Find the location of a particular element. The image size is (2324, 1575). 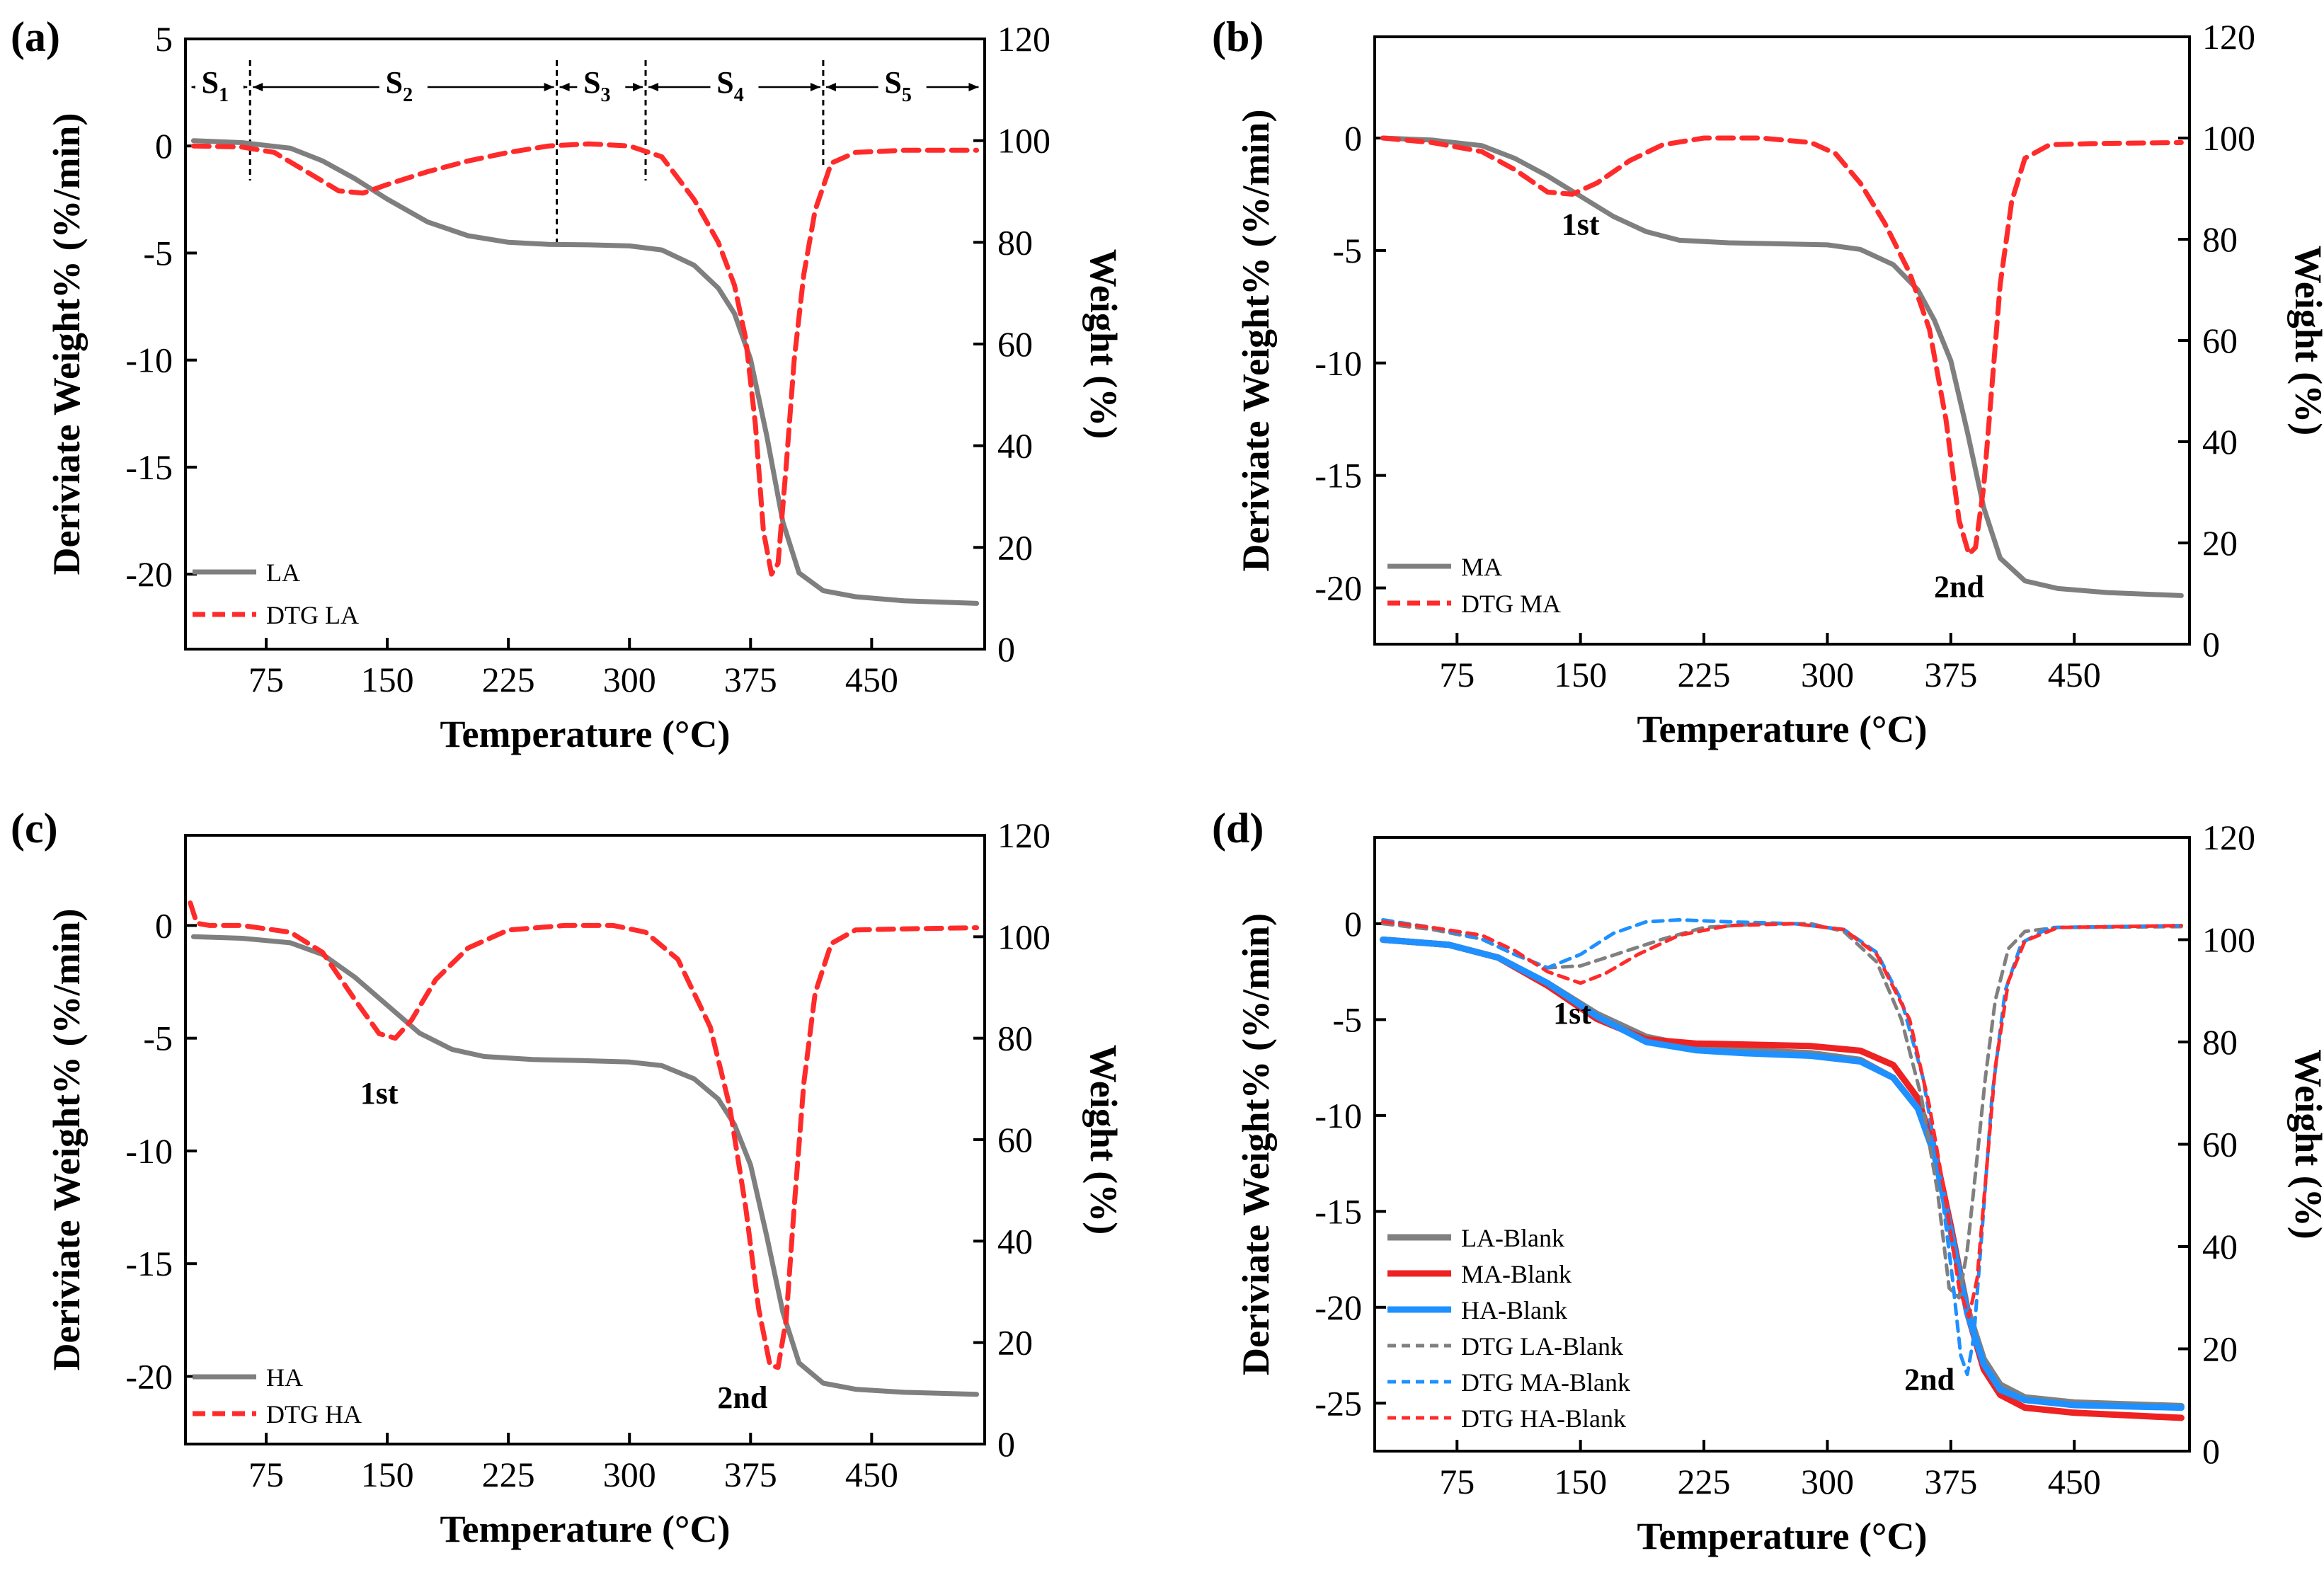

stage-subscript: 2 is located at coordinates (408, 95).